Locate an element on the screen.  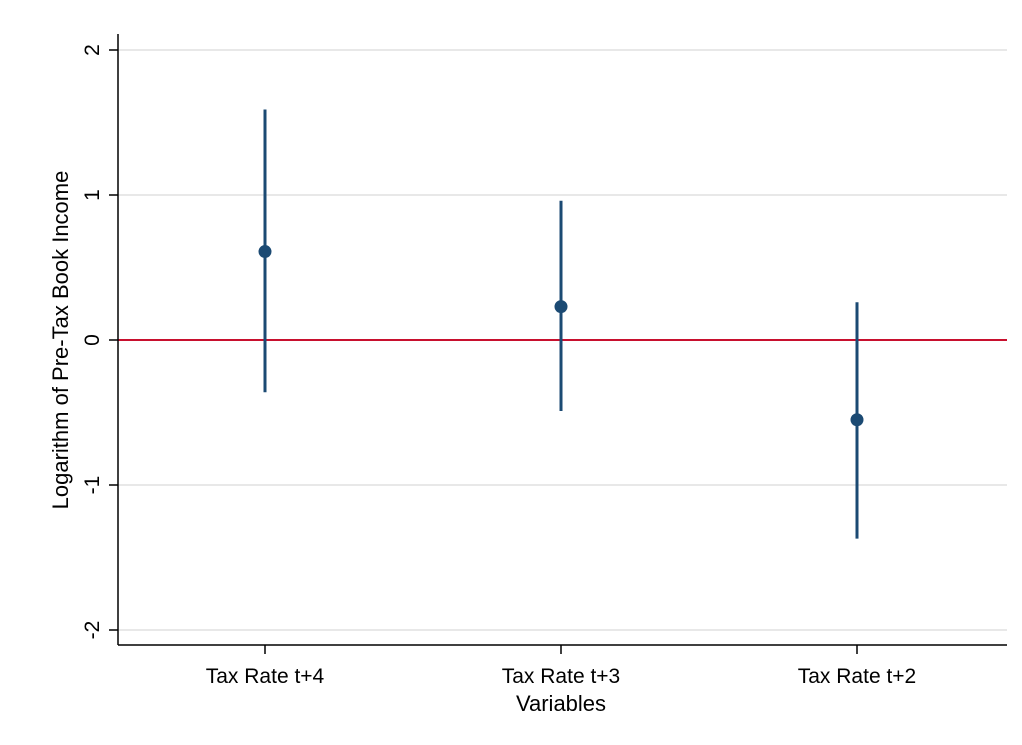
y-tick-label: -2 is located at coordinates (92, 630).